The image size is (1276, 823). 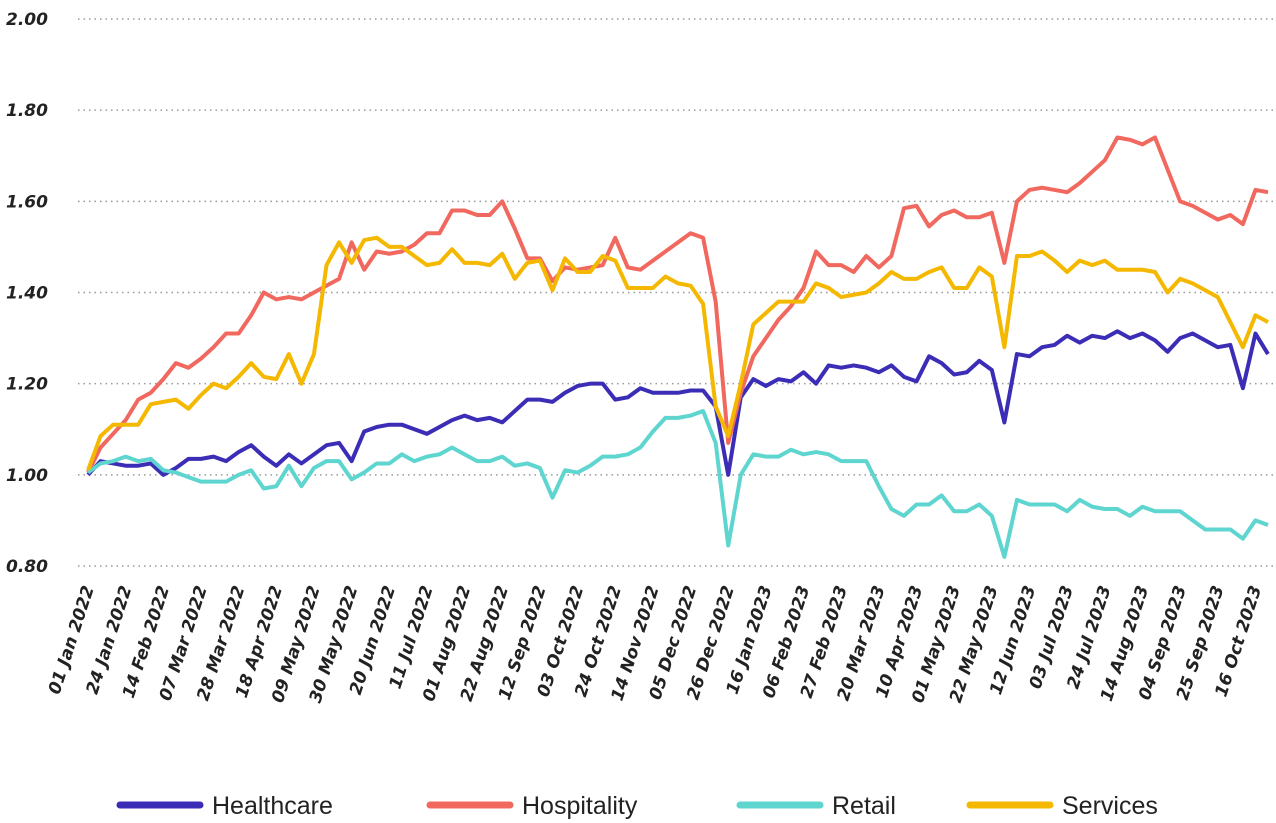 I want to click on legend-label: Hospitality, so click(x=580, y=806).